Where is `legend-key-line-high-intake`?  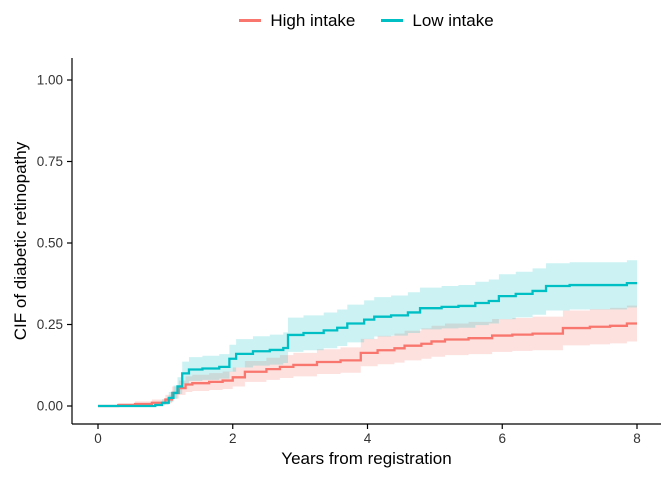 legend-key-line-high-intake is located at coordinates (250, 20).